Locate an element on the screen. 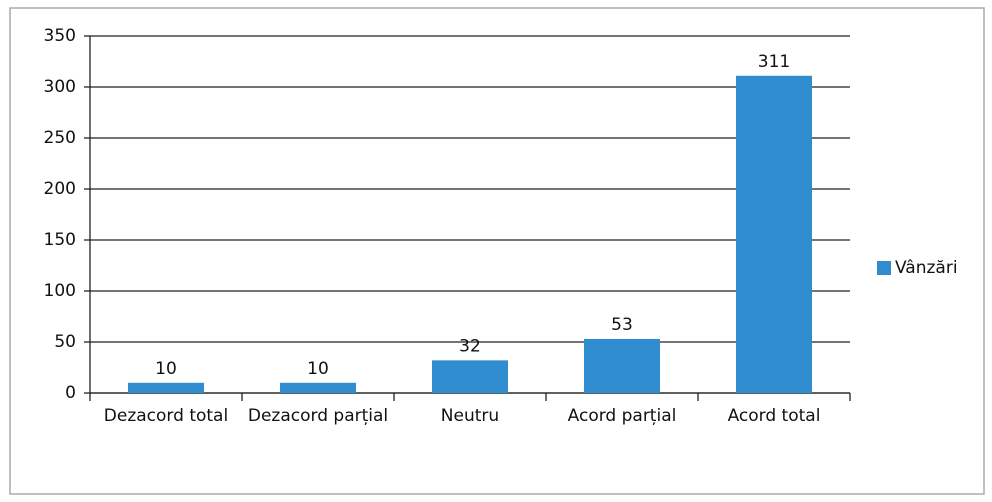 This screenshot has height=502, width=992. legend-label: Vânzări is located at coordinates (926, 268).